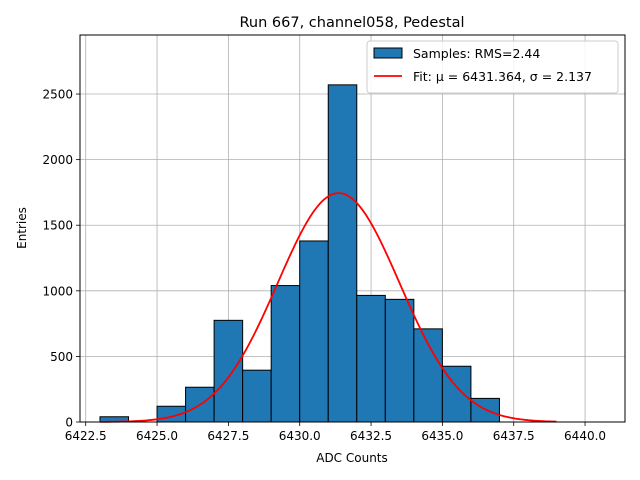  Describe the element at coordinates (61, 259) in the screenshot. I see `y-axis-ticks: 0 500 1000 1500 2000 2500` at that location.